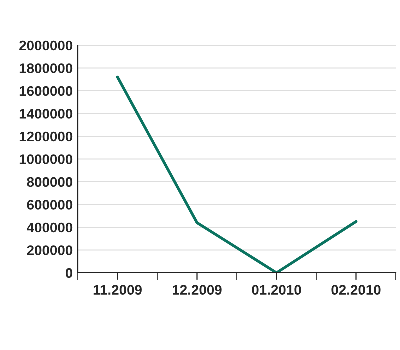 The image size is (400, 350). What do you see at coordinates (118, 290) in the screenshot?
I see `x-tick-label: 11.2009` at bounding box center [118, 290].